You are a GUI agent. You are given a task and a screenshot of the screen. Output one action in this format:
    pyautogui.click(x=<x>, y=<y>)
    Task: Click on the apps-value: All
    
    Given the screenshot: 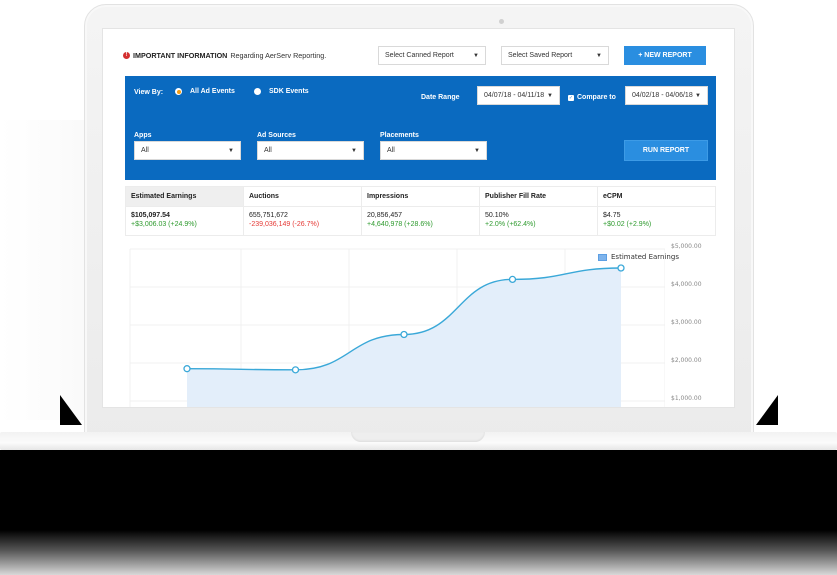 What is the action you would take?
    pyautogui.click(x=145, y=150)
    